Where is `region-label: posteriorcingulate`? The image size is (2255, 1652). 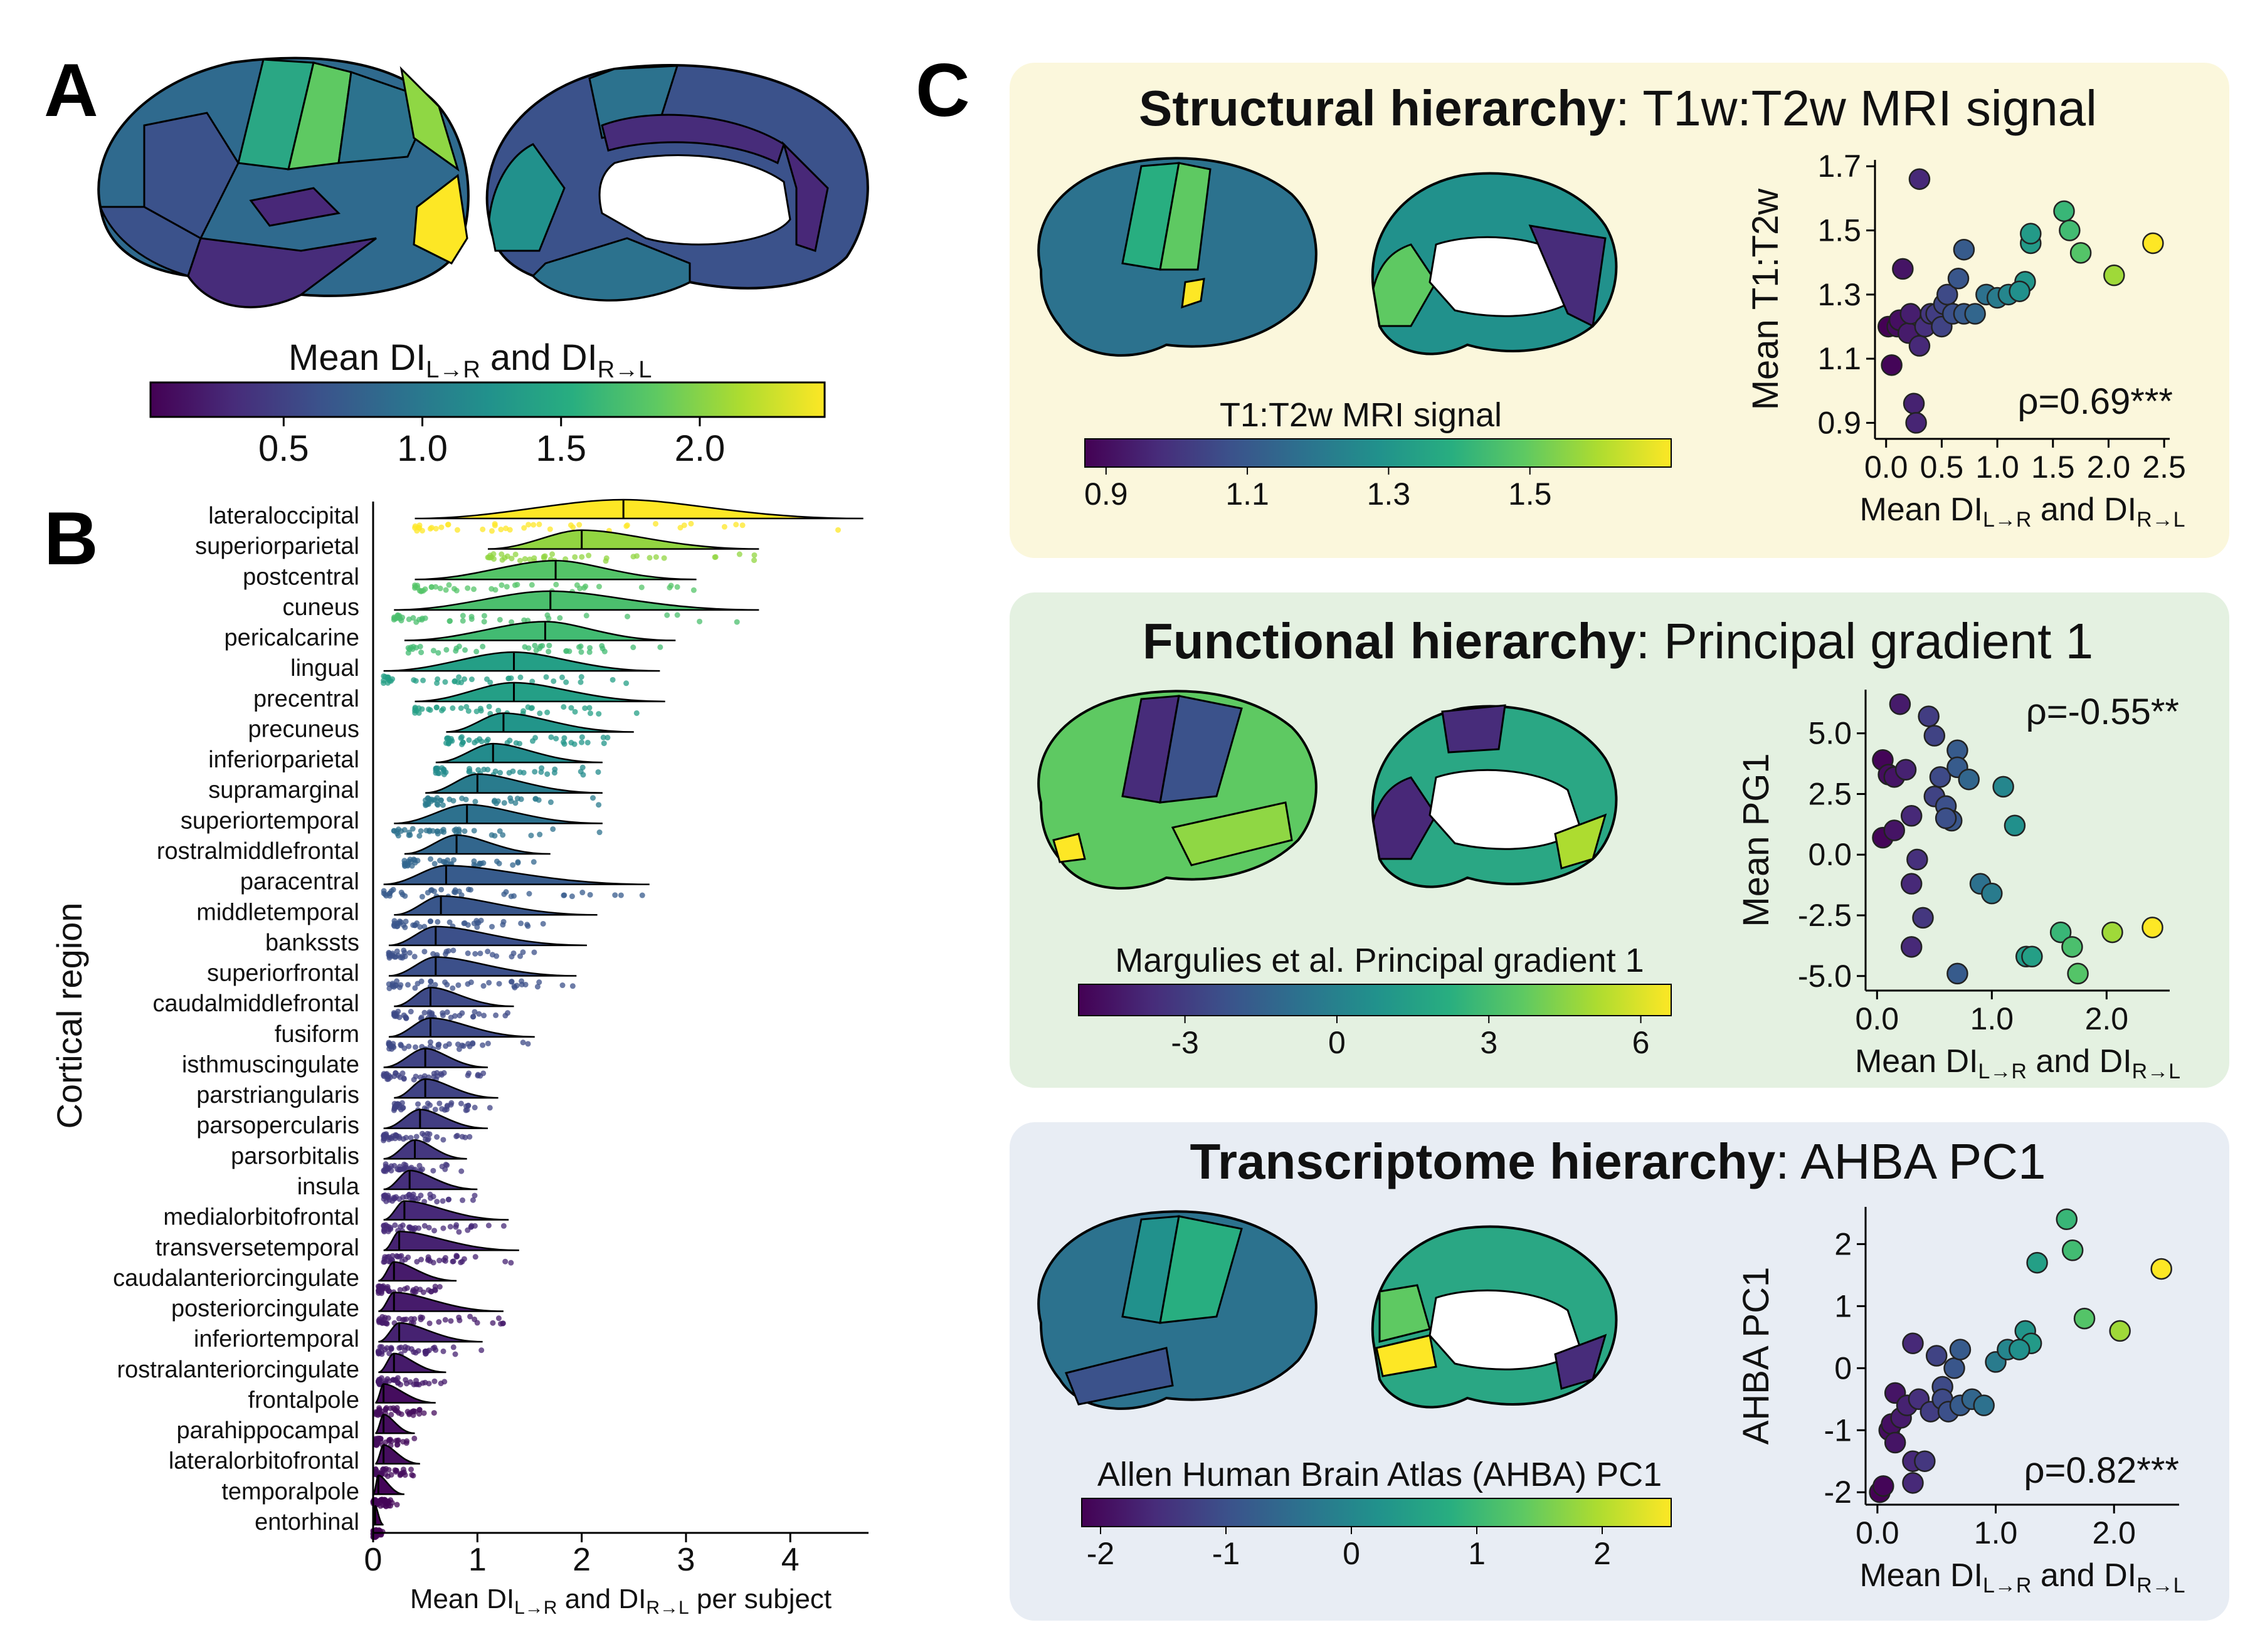 region-label: posteriorcingulate is located at coordinates (265, 1309).